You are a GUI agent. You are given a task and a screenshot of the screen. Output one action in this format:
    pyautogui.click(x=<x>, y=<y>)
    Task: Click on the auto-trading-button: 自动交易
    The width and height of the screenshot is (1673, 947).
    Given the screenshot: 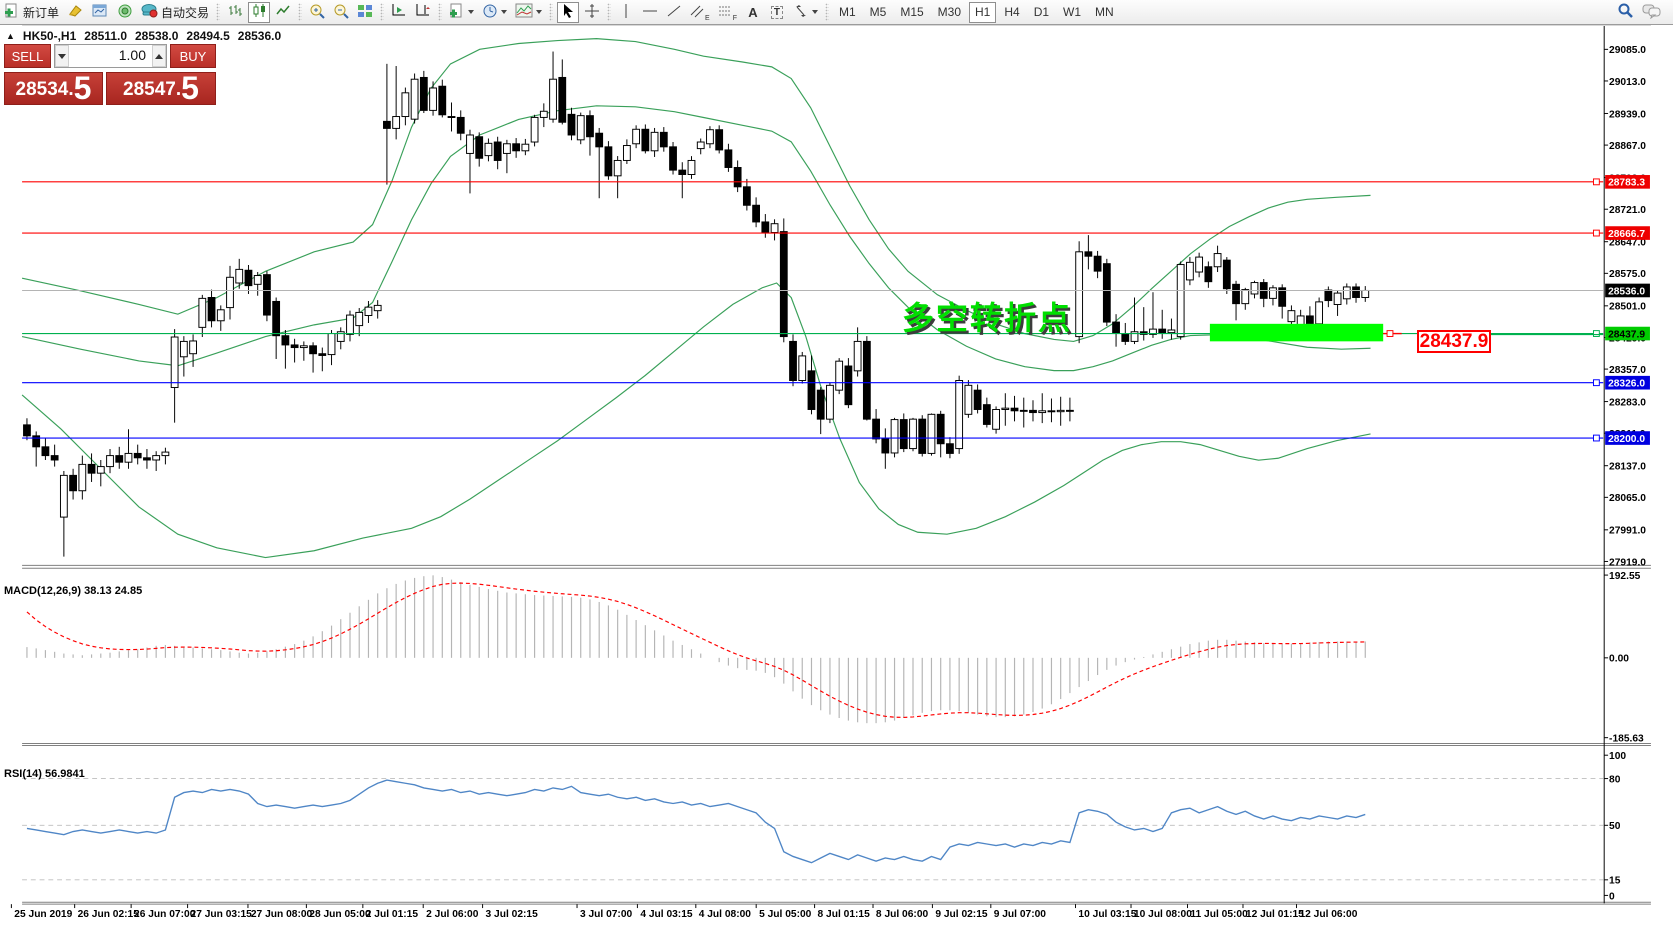 What is the action you would take?
    pyautogui.click(x=175, y=12)
    